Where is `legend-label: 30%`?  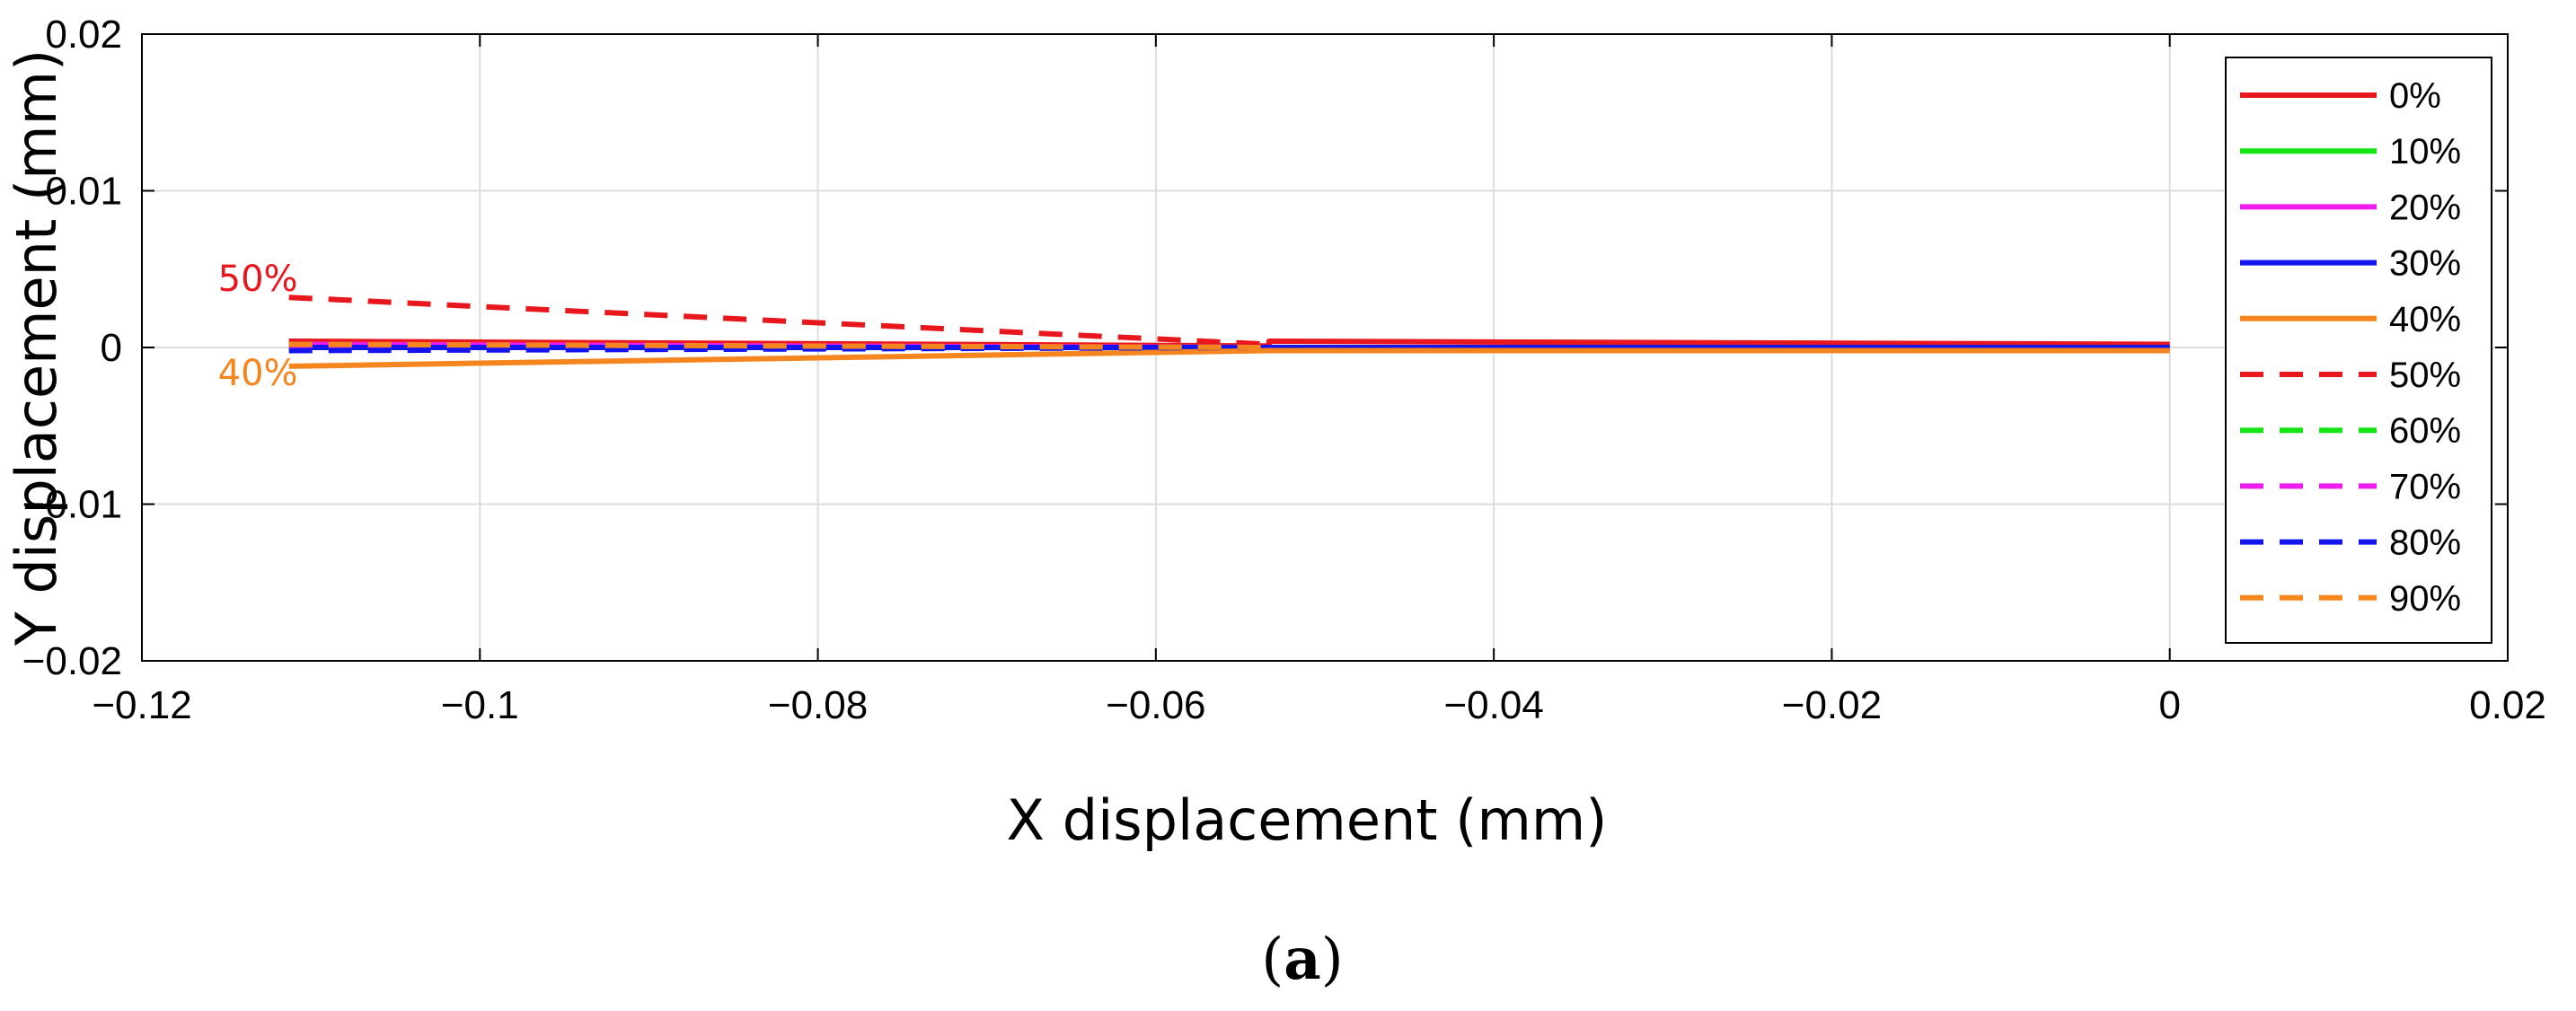 legend-label: 30% is located at coordinates (2425, 264).